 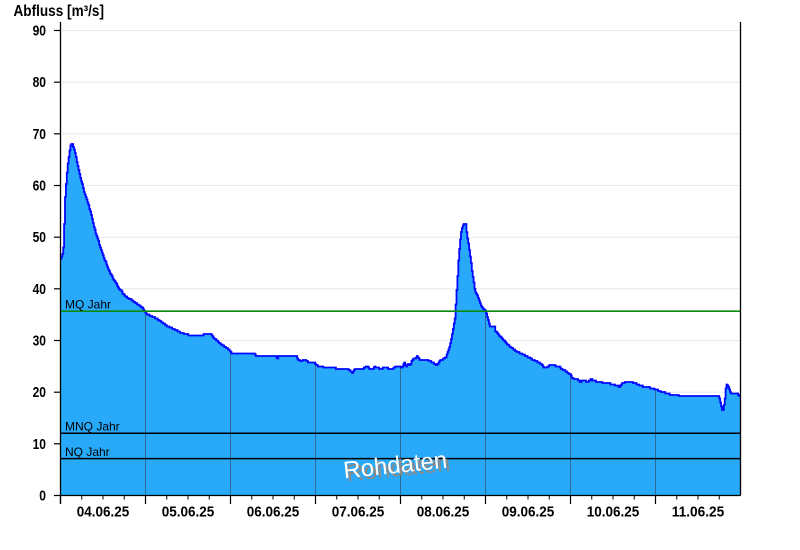 What do you see at coordinates (39, 83) in the screenshot?
I see `svg-text: 80` at bounding box center [39, 83].